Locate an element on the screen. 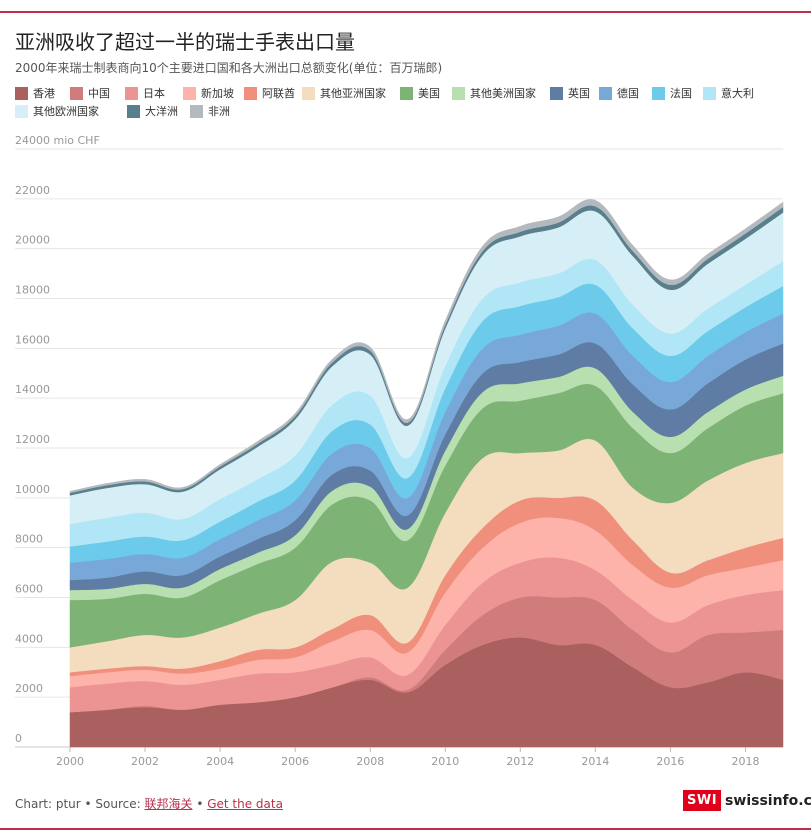 Image resolution: width=811 pixels, height=840 pixels. y-tick-label: 20000 is located at coordinates (32, 240).